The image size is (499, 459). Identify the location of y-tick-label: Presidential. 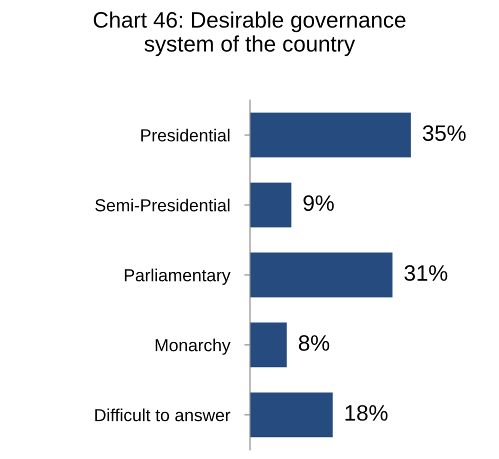
(185, 135).